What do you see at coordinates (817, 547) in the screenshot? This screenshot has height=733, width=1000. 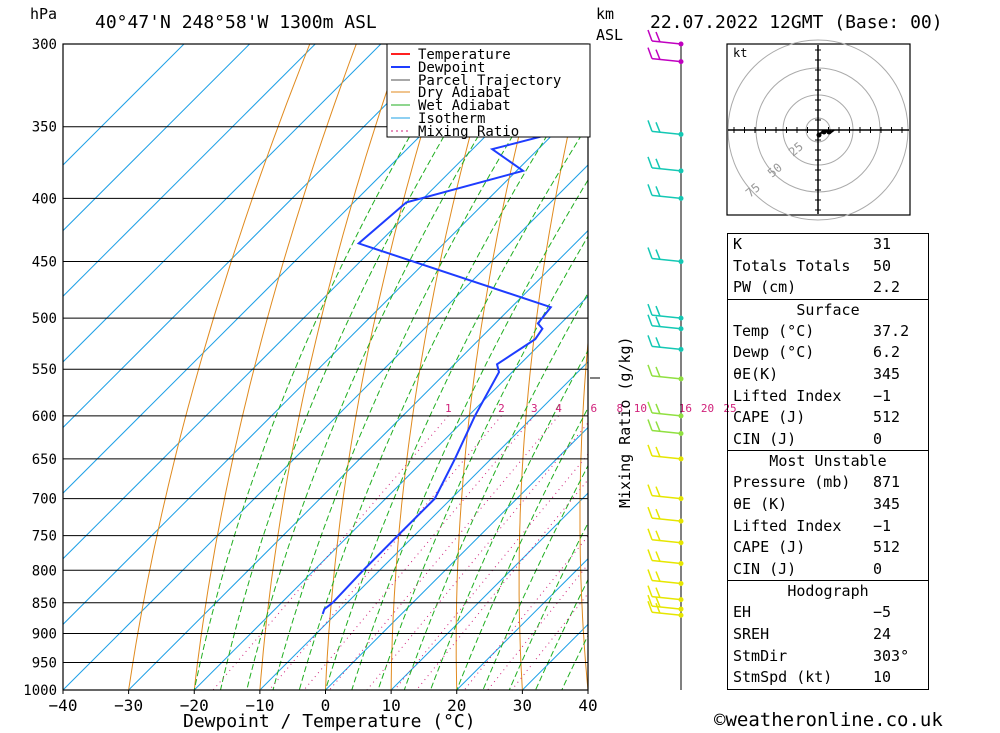 I see `mu-row: CAPE (J) 512` at bounding box center [817, 547].